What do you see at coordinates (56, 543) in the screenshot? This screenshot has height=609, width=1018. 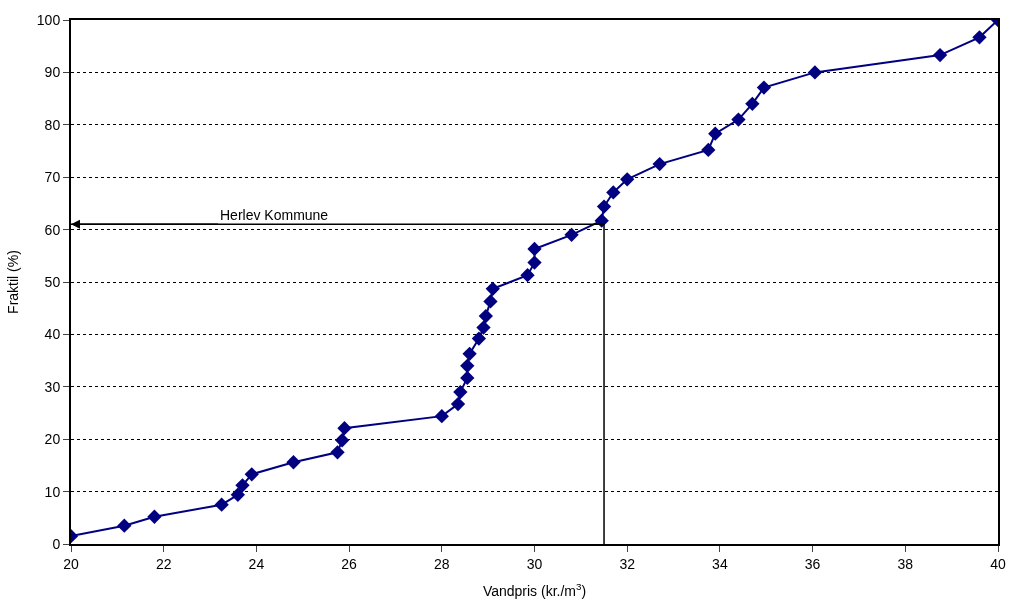 I see `y-tick-label: 0` at bounding box center [56, 543].